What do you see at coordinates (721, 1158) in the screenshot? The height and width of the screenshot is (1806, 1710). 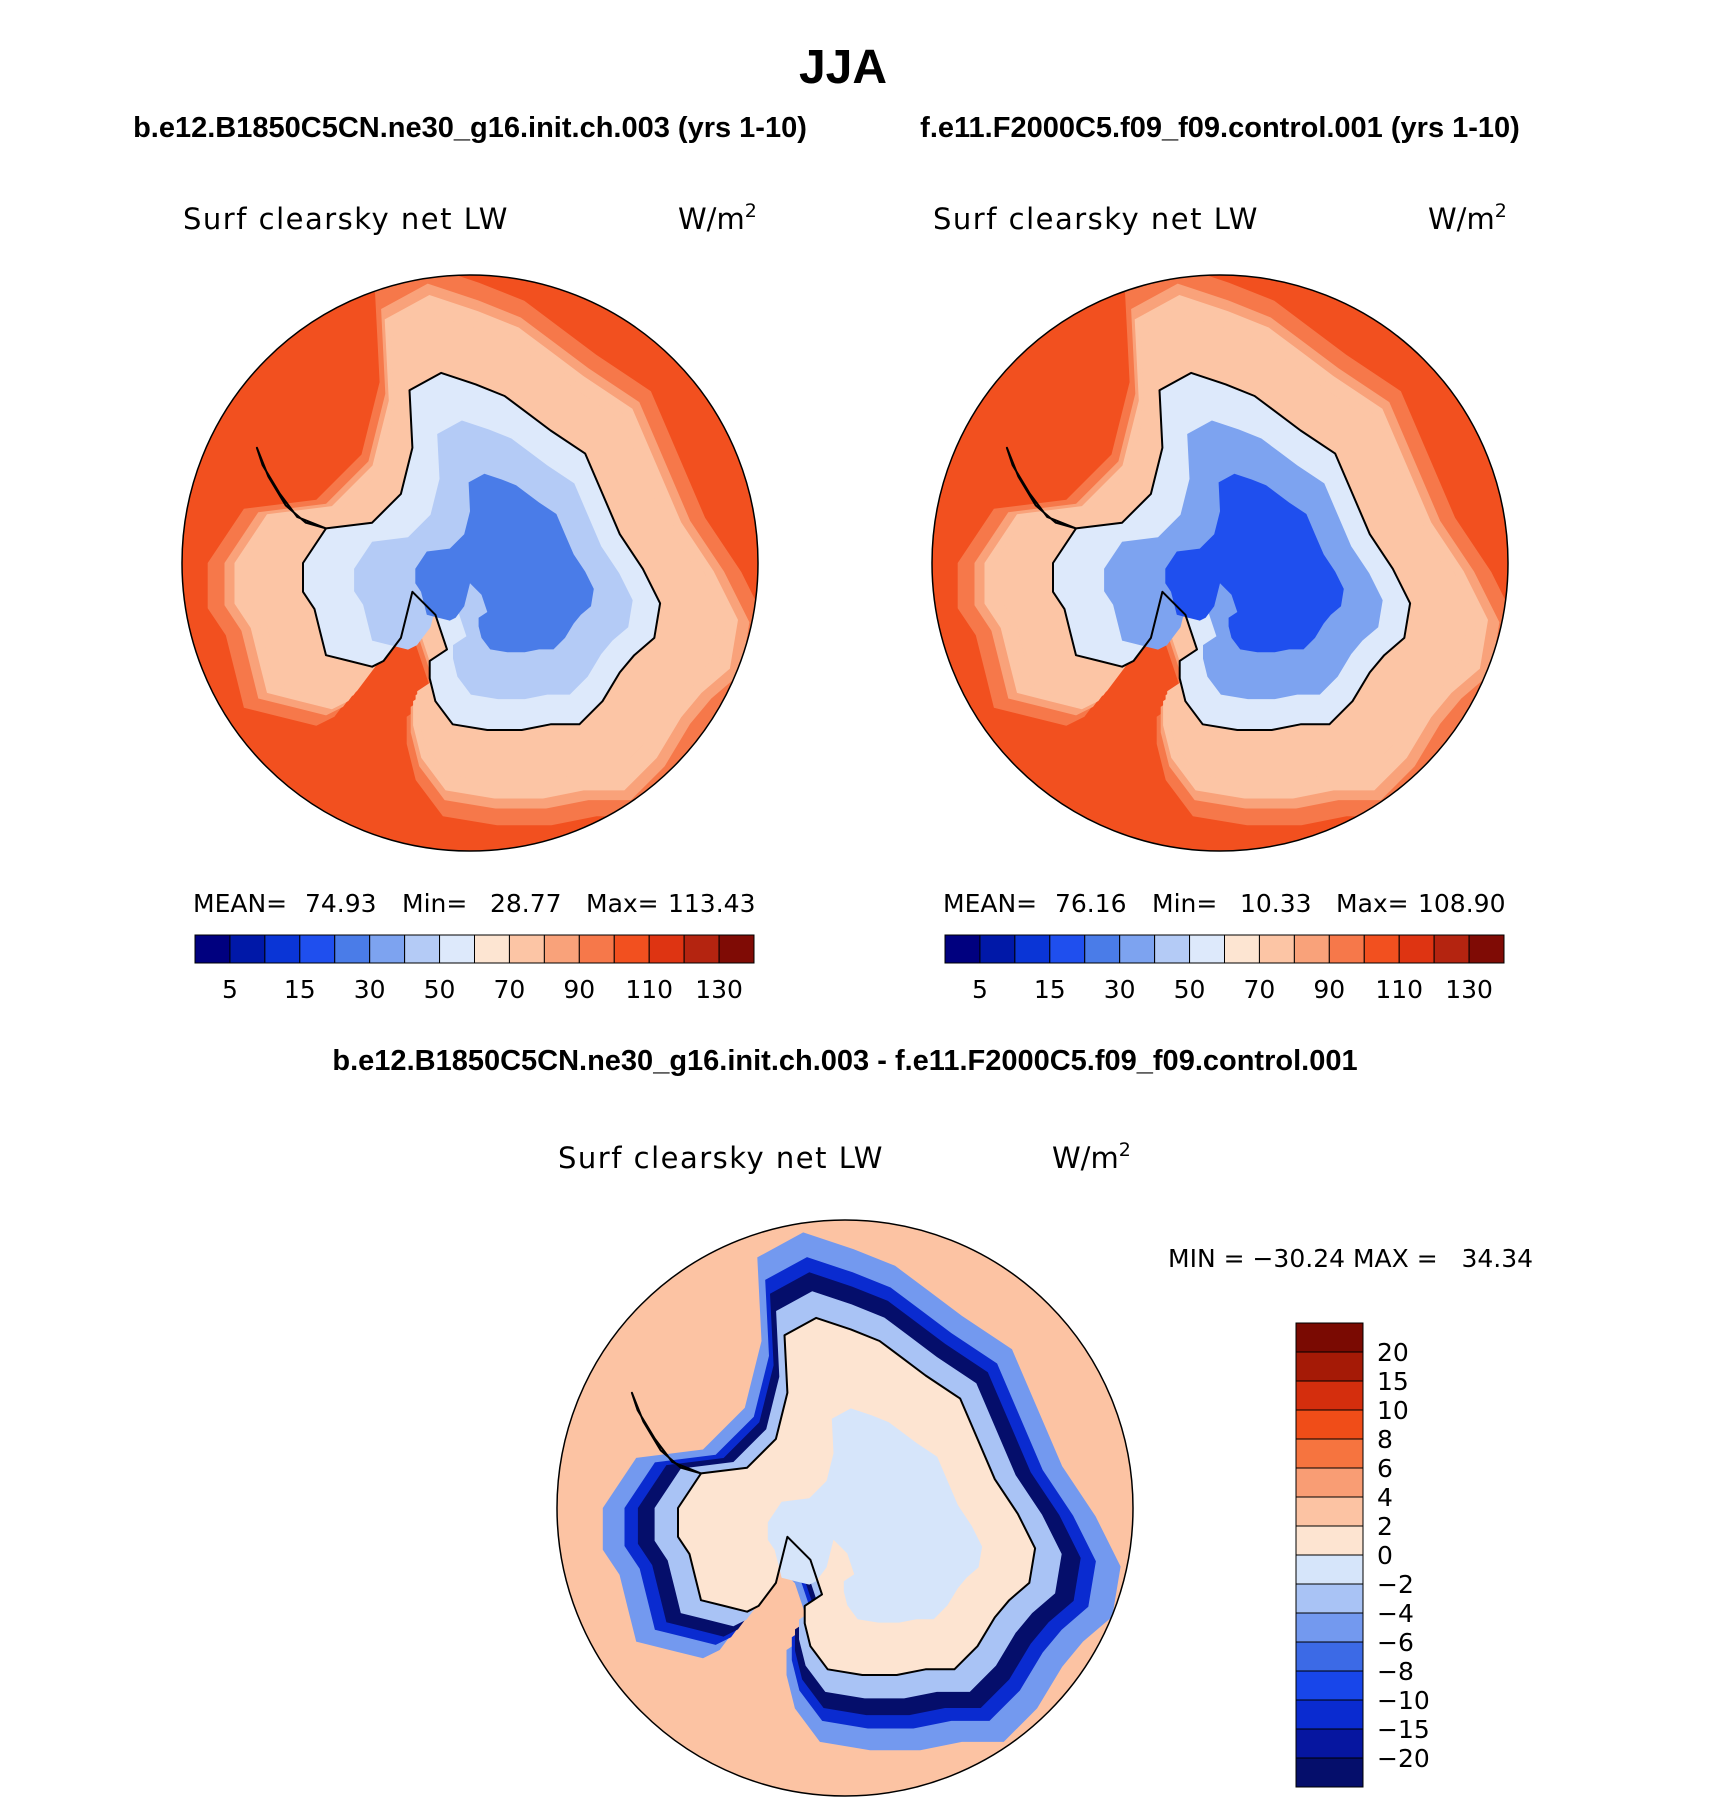 I see `diff-variable-label: Surf clearsky net LW` at bounding box center [721, 1158].